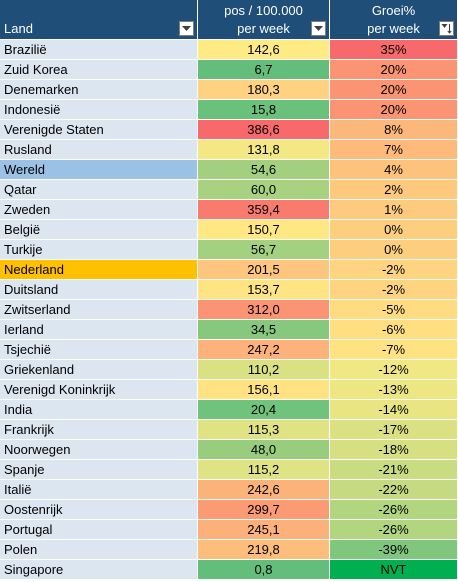 The height and width of the screenshot is (582, 458). I want to click on cell-groei-pct: 2%, so click(394, 189).